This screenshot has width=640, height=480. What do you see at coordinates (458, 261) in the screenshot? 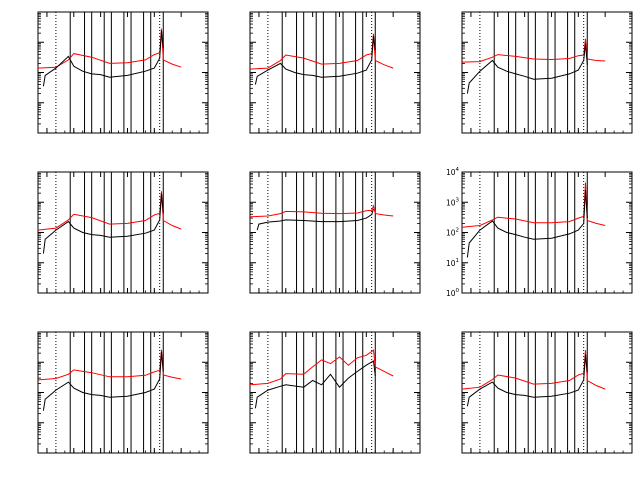
I see `y-tick-exponent: 1` at bounding box center [458, 261].